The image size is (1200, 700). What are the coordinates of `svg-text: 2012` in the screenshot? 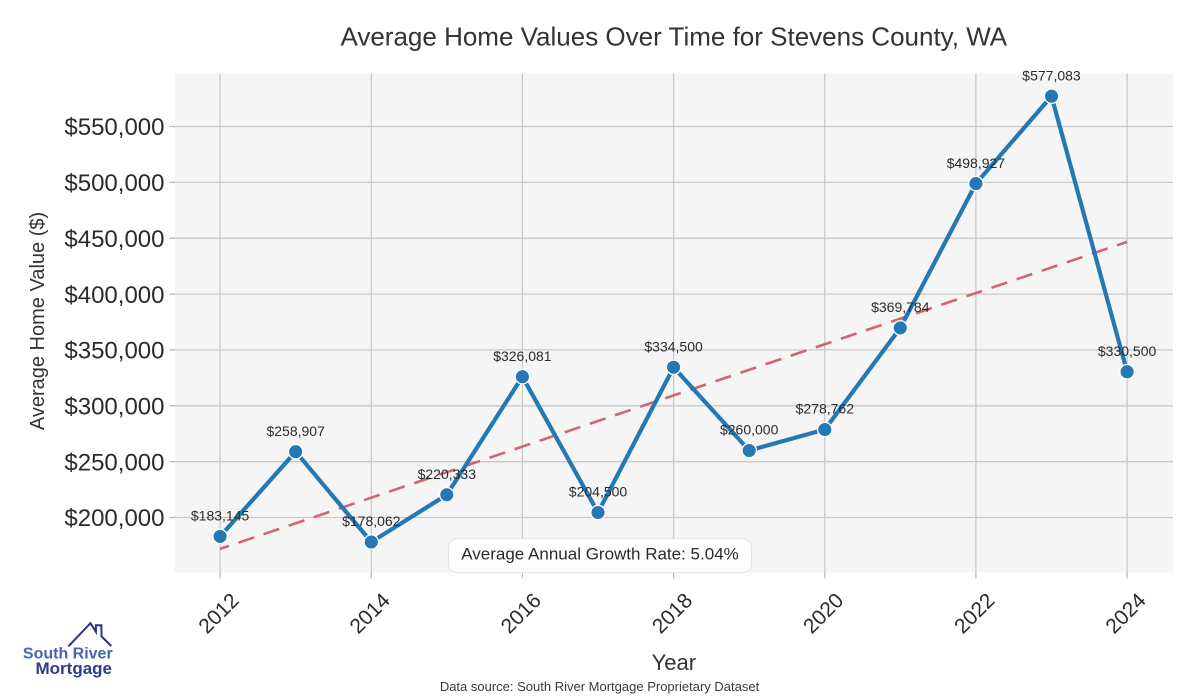 It's located at (218, 613).